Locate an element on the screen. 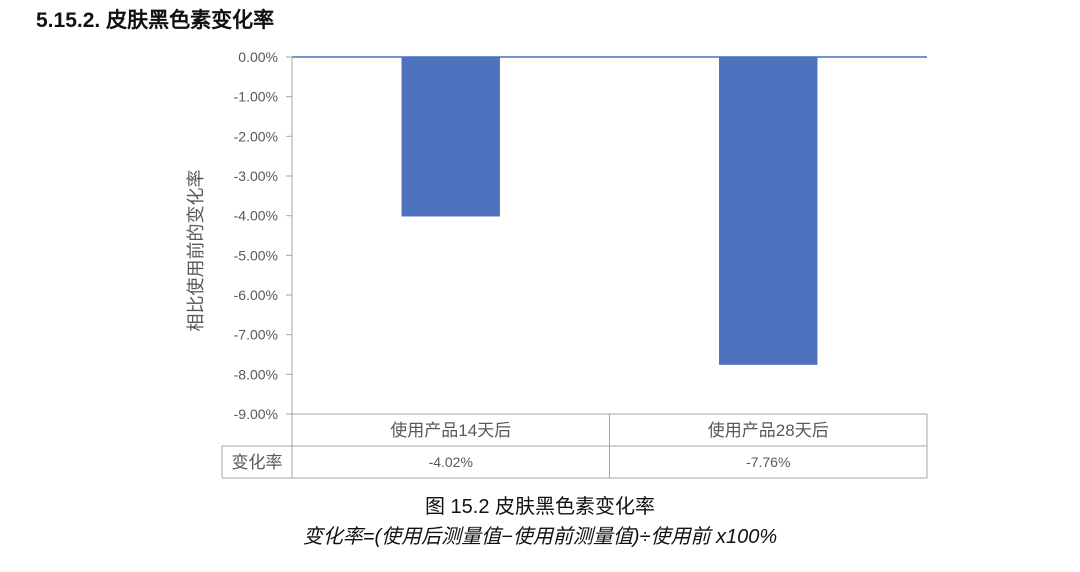 The height and width of the screenshot is (572, 1080). y-tick-label: -1.00% is located at coordinates (256, 97).